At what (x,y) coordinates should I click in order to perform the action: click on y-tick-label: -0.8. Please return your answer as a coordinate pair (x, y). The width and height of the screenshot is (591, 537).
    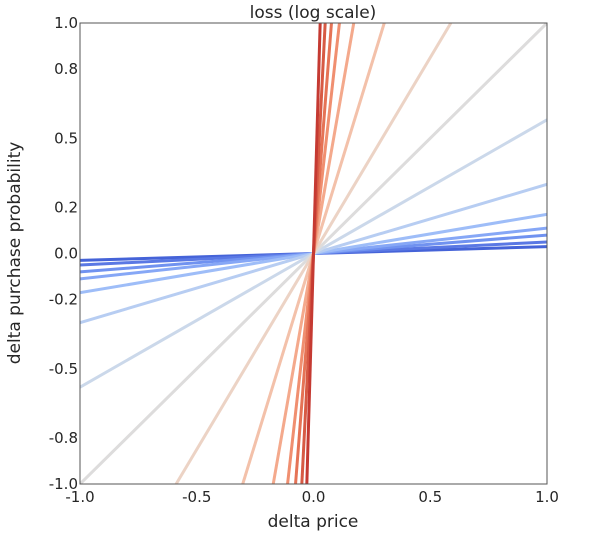
    Looking at the image, I should click on (63, 438).